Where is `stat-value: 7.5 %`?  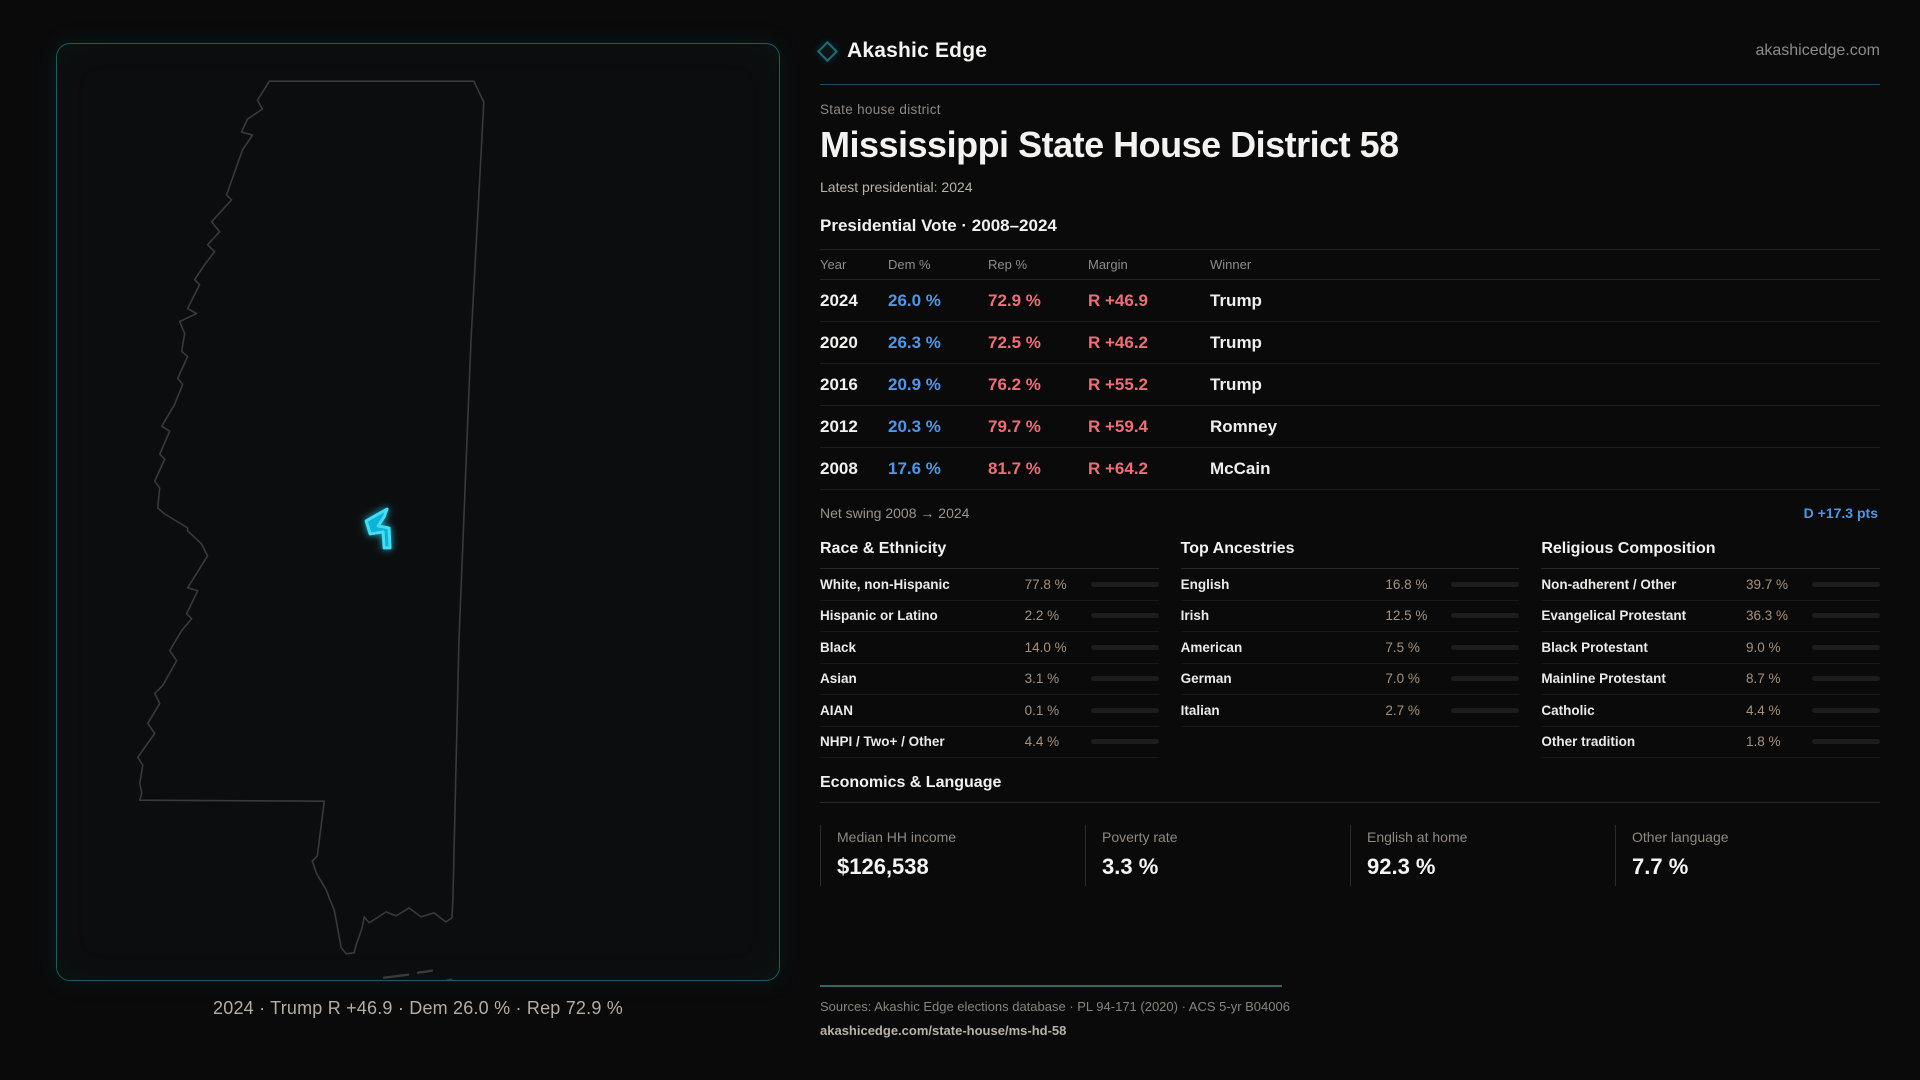 stat-value: 7.5 % is located at coordinates (1402, 647).